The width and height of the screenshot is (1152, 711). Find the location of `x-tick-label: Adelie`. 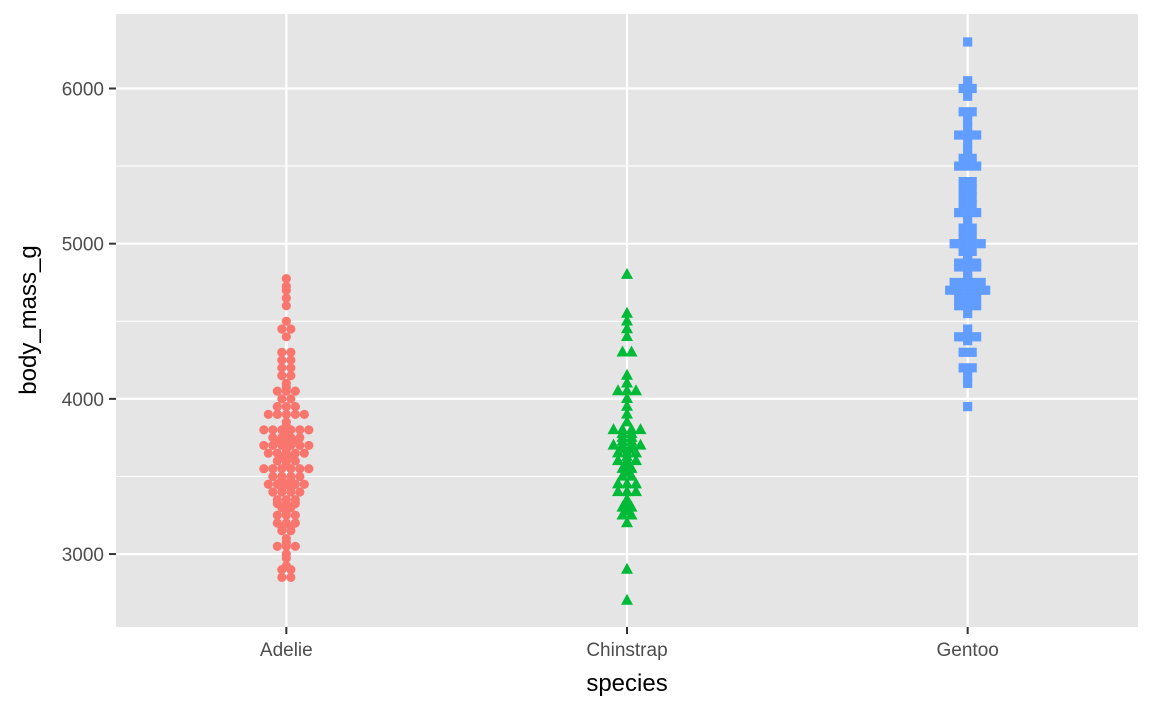

x-tick-label: Adelie is located at coordinates (286, 650).